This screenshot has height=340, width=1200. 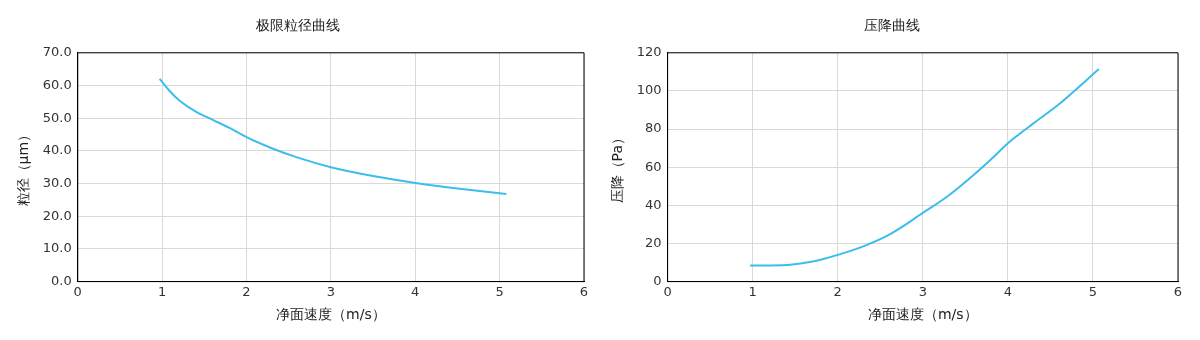 I want to click on y-tick-label: 20, so click(x=653, y=242).